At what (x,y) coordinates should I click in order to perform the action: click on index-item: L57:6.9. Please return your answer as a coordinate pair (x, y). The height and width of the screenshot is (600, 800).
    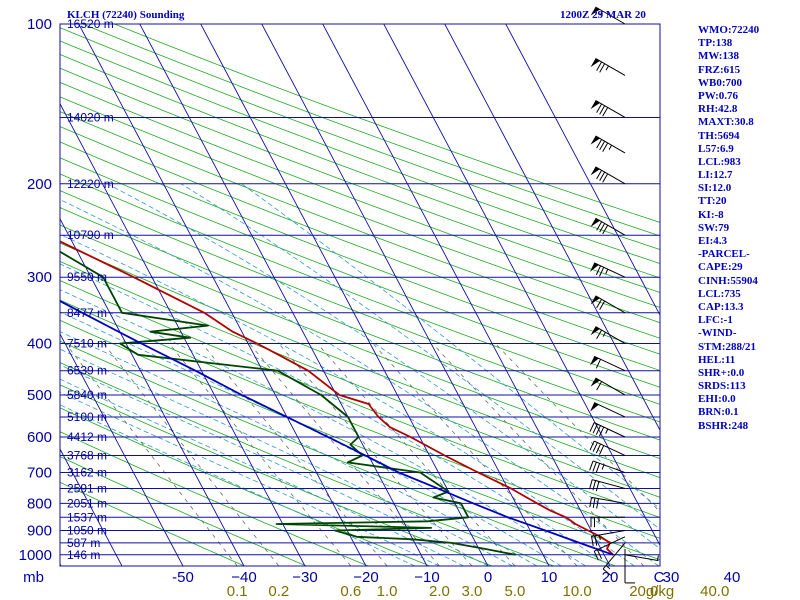
    Looking at the image, I should click on (716, 148).